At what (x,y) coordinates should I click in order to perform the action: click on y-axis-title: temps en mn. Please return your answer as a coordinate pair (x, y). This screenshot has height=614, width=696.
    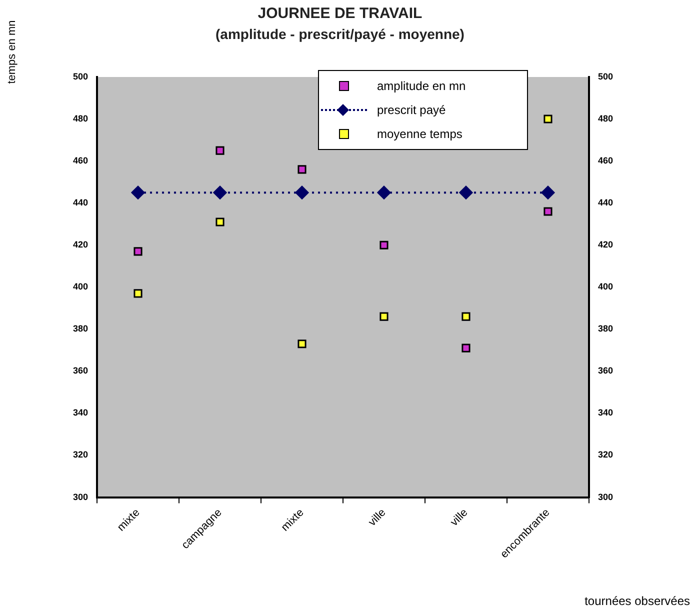
    Looking at the image, I should click on (12, 52).